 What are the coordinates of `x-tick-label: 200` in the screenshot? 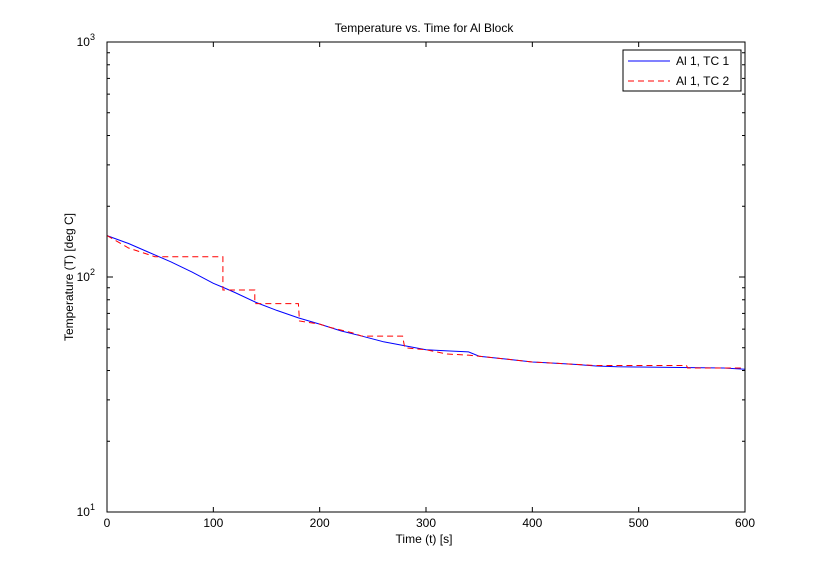 It's located at (320, 523).